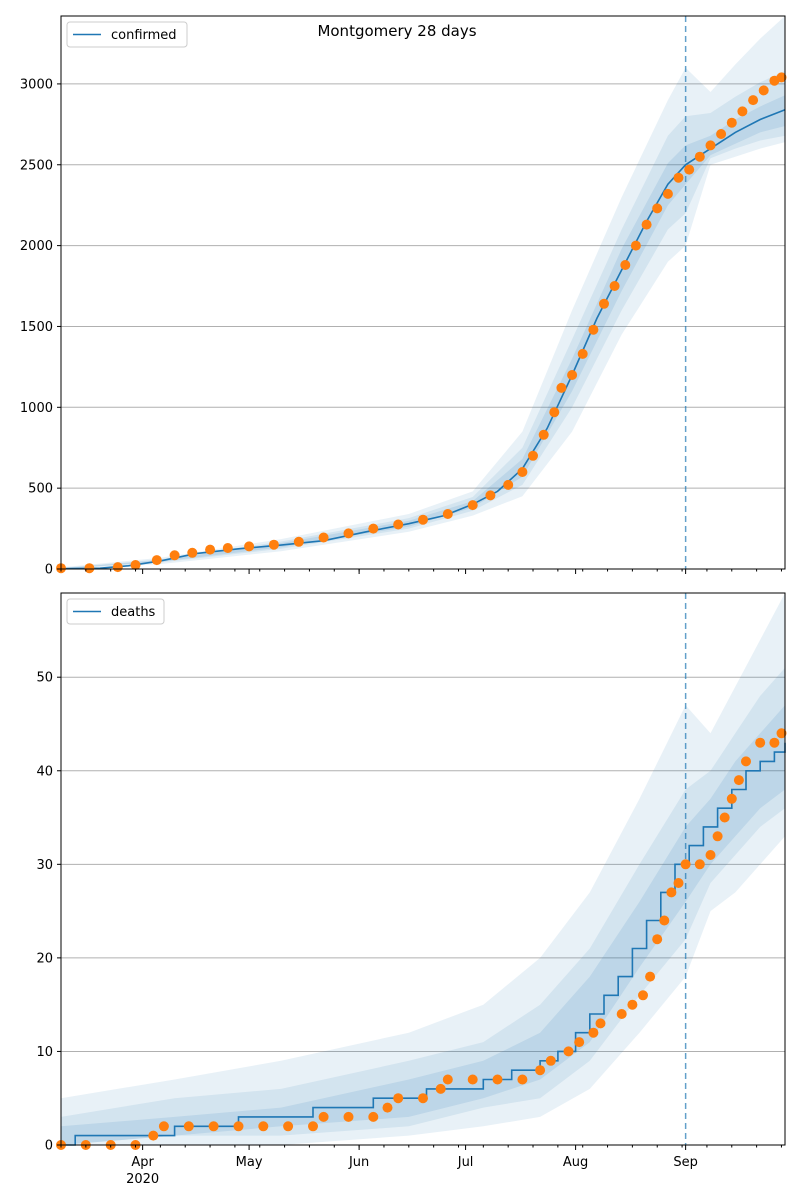 This screenshot has height=1200, width=800. I want to click on x-tick-label: Sep, so click(685, 1162).